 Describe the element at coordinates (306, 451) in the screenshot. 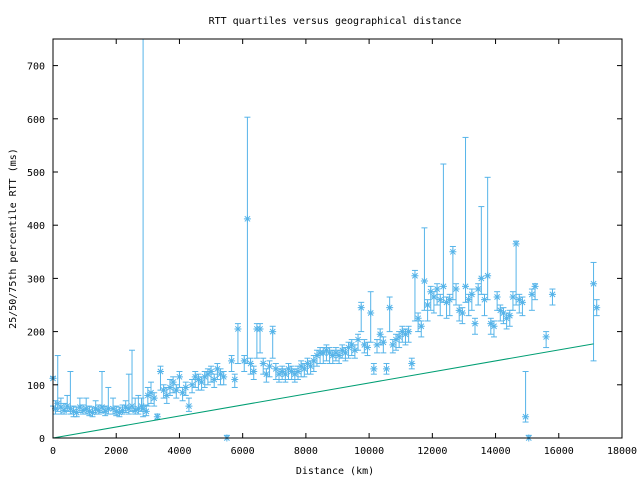

I see `x-tick-label: 8000` at that location.